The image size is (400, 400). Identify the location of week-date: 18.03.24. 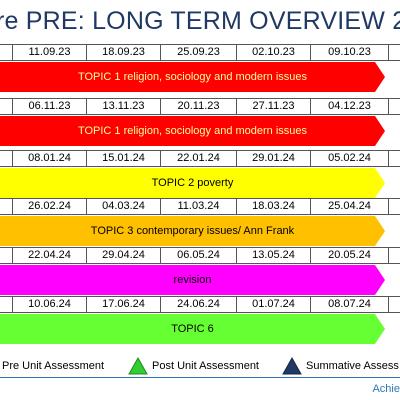
(273, 206).